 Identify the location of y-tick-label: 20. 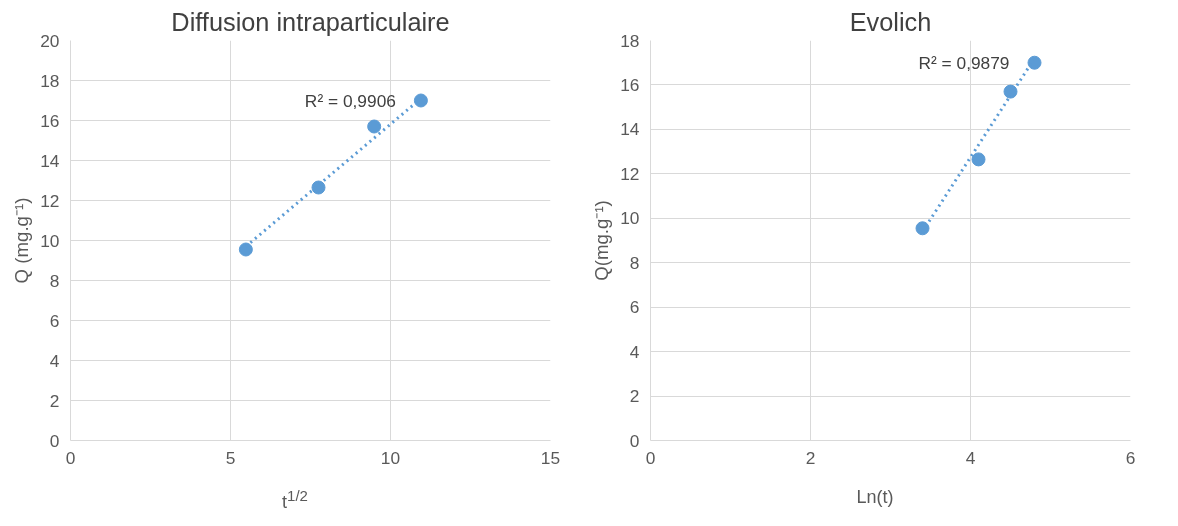
(50, 40).